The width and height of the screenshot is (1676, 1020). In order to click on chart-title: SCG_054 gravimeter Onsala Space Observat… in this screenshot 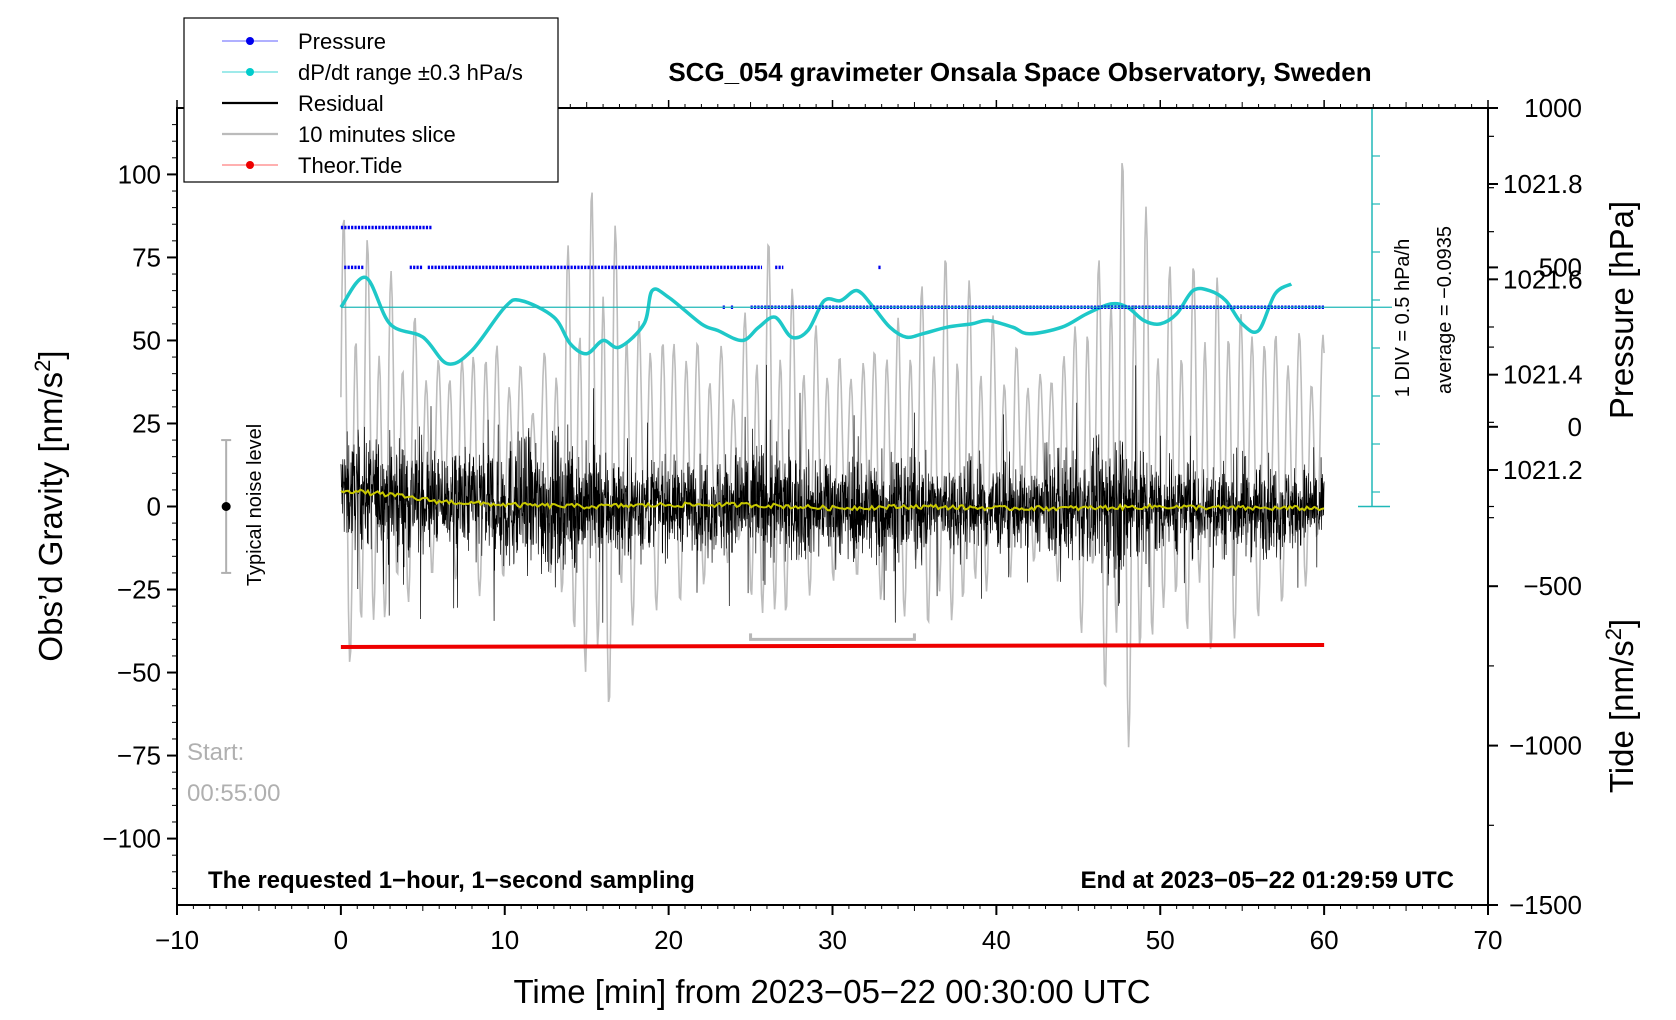, I will do `click(1019, 72)`.